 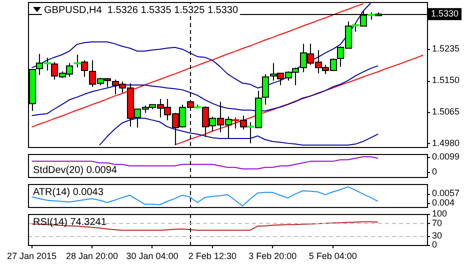 What do you see at coordinates (332, 256) in the screenshot?
I see `x-tick-label: 5 Feb 04:00` at bounding box center [332, 256].